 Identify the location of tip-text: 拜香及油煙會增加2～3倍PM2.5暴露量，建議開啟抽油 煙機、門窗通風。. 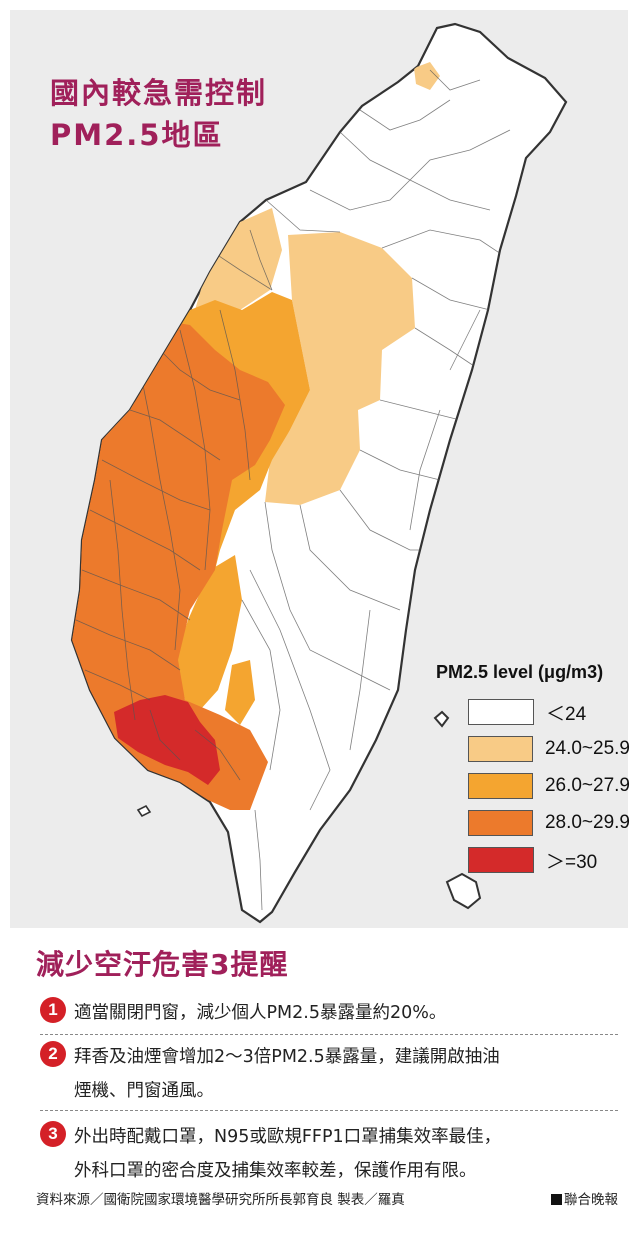
(287, 1074).